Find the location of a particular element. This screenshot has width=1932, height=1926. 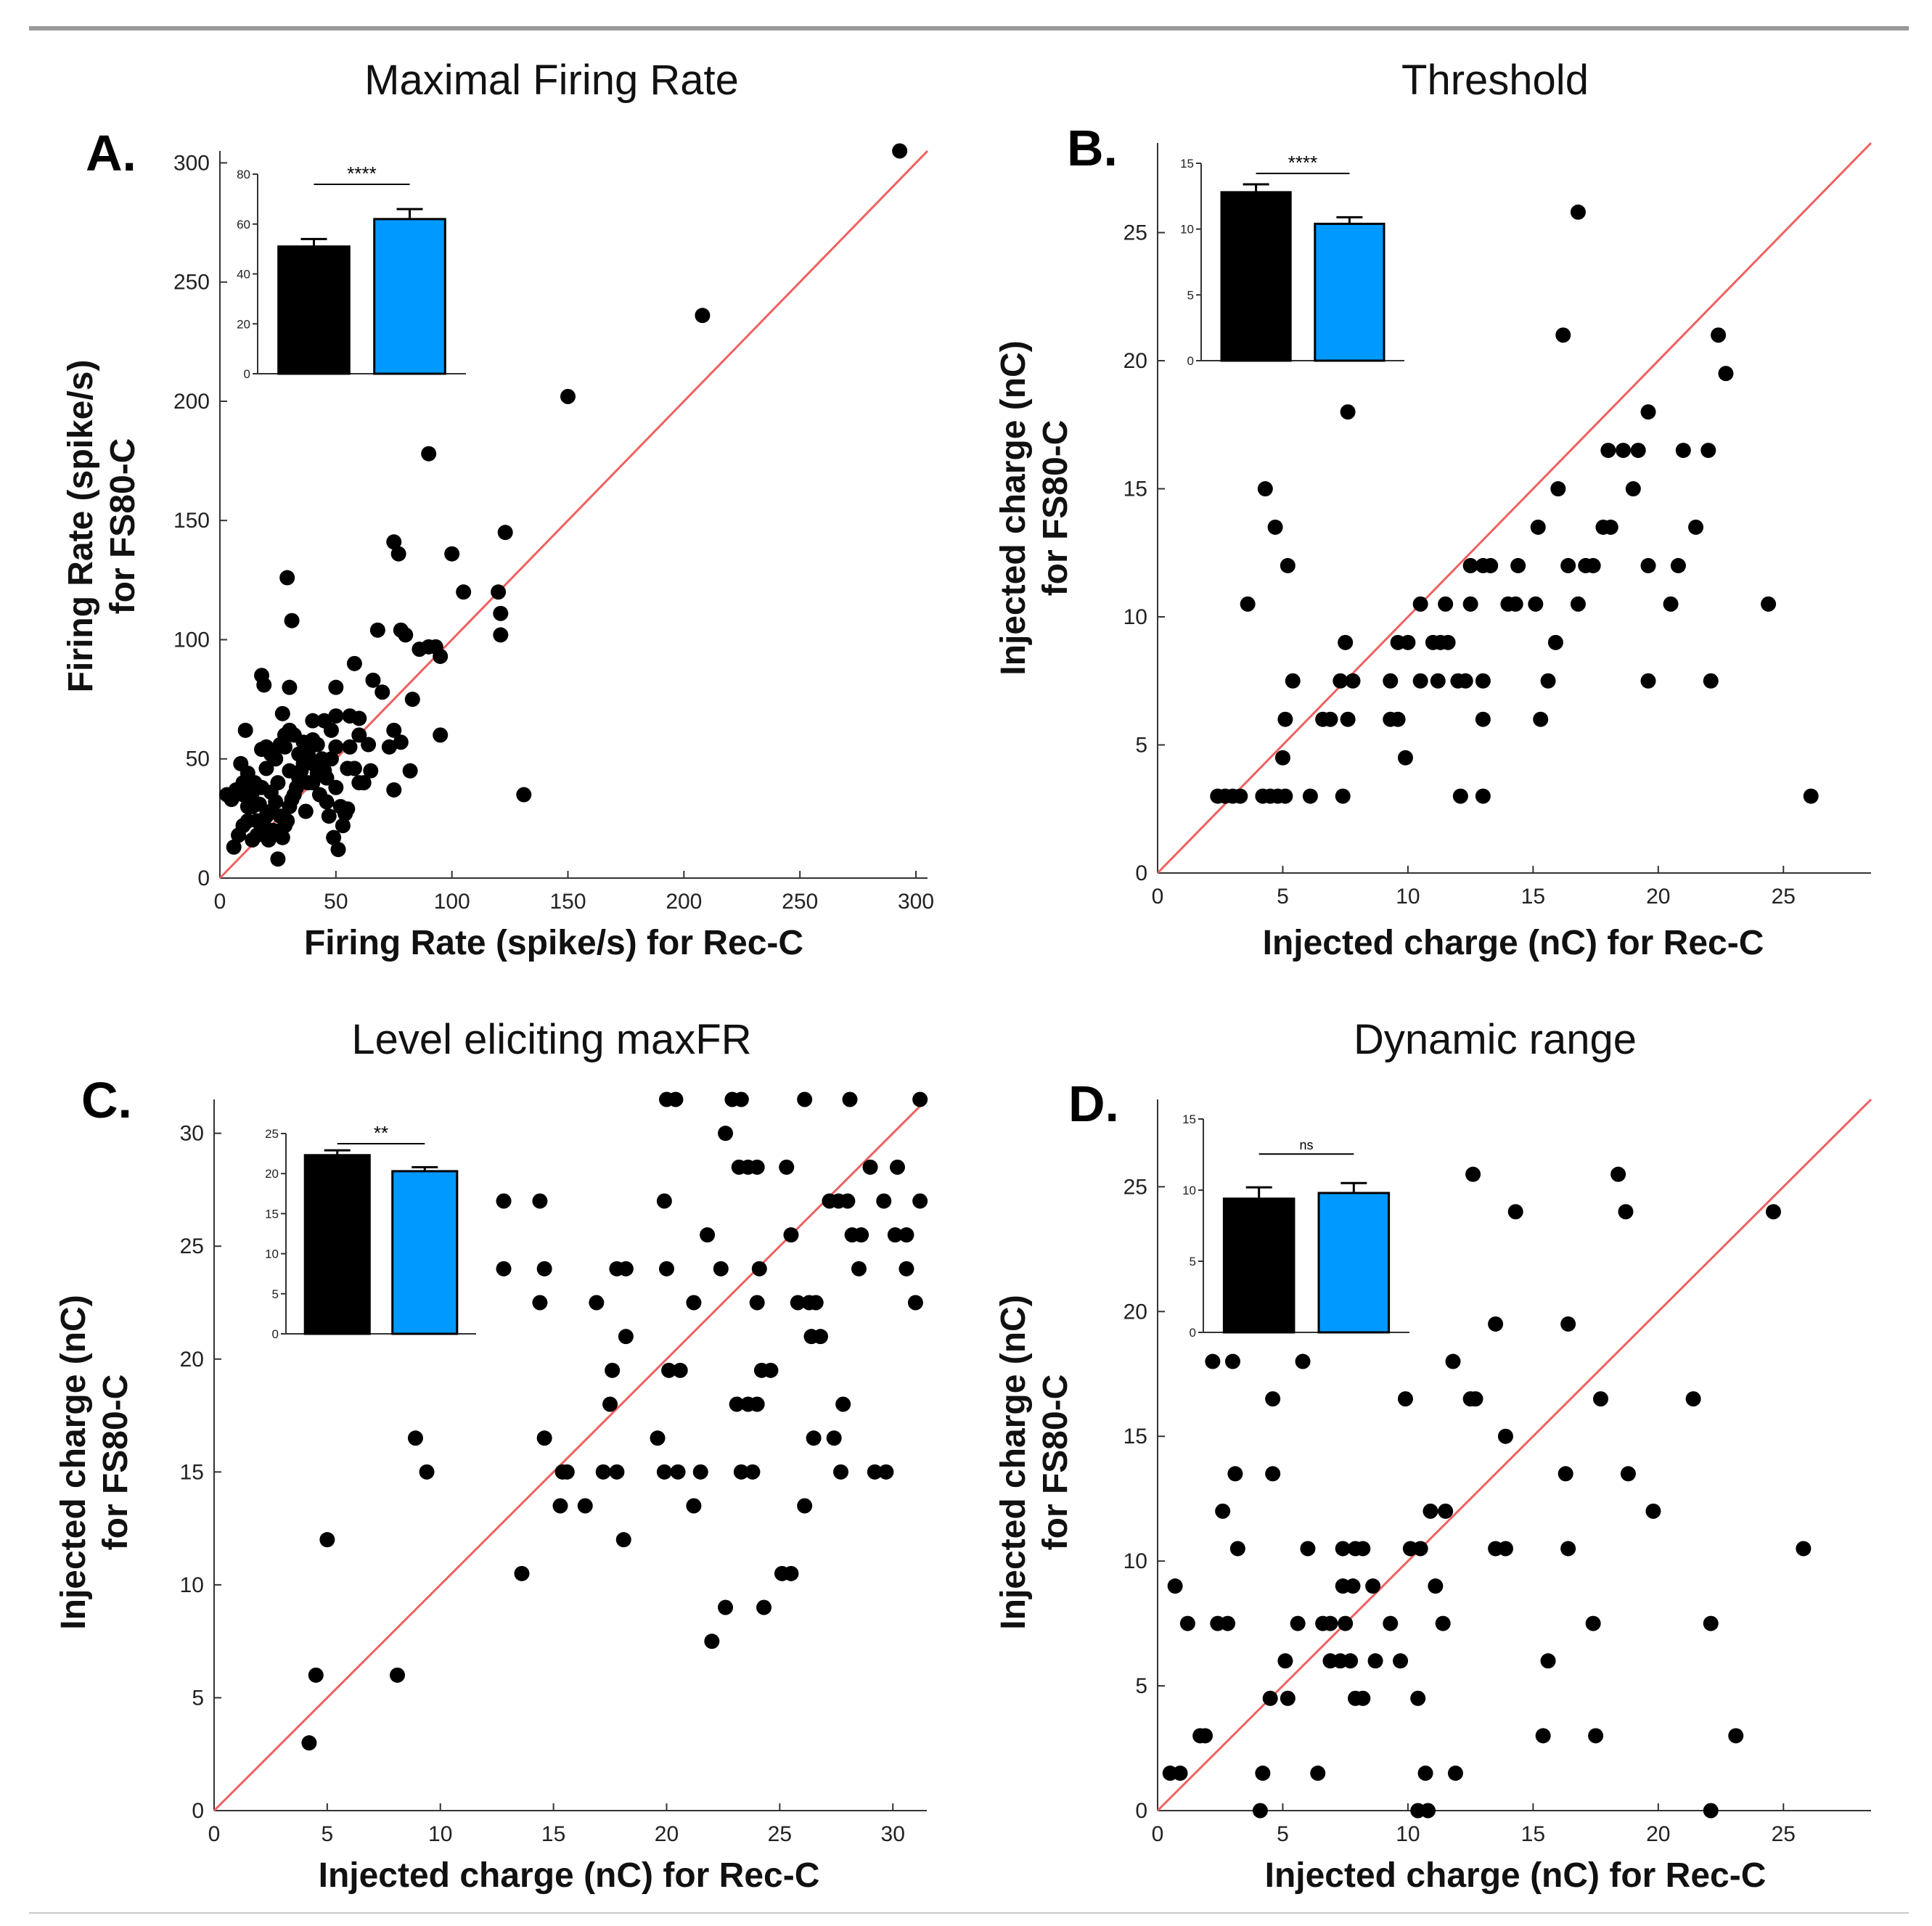

y-axis-label-line1: Firing Rate (spike/s) is located at coordinates (81, 526).